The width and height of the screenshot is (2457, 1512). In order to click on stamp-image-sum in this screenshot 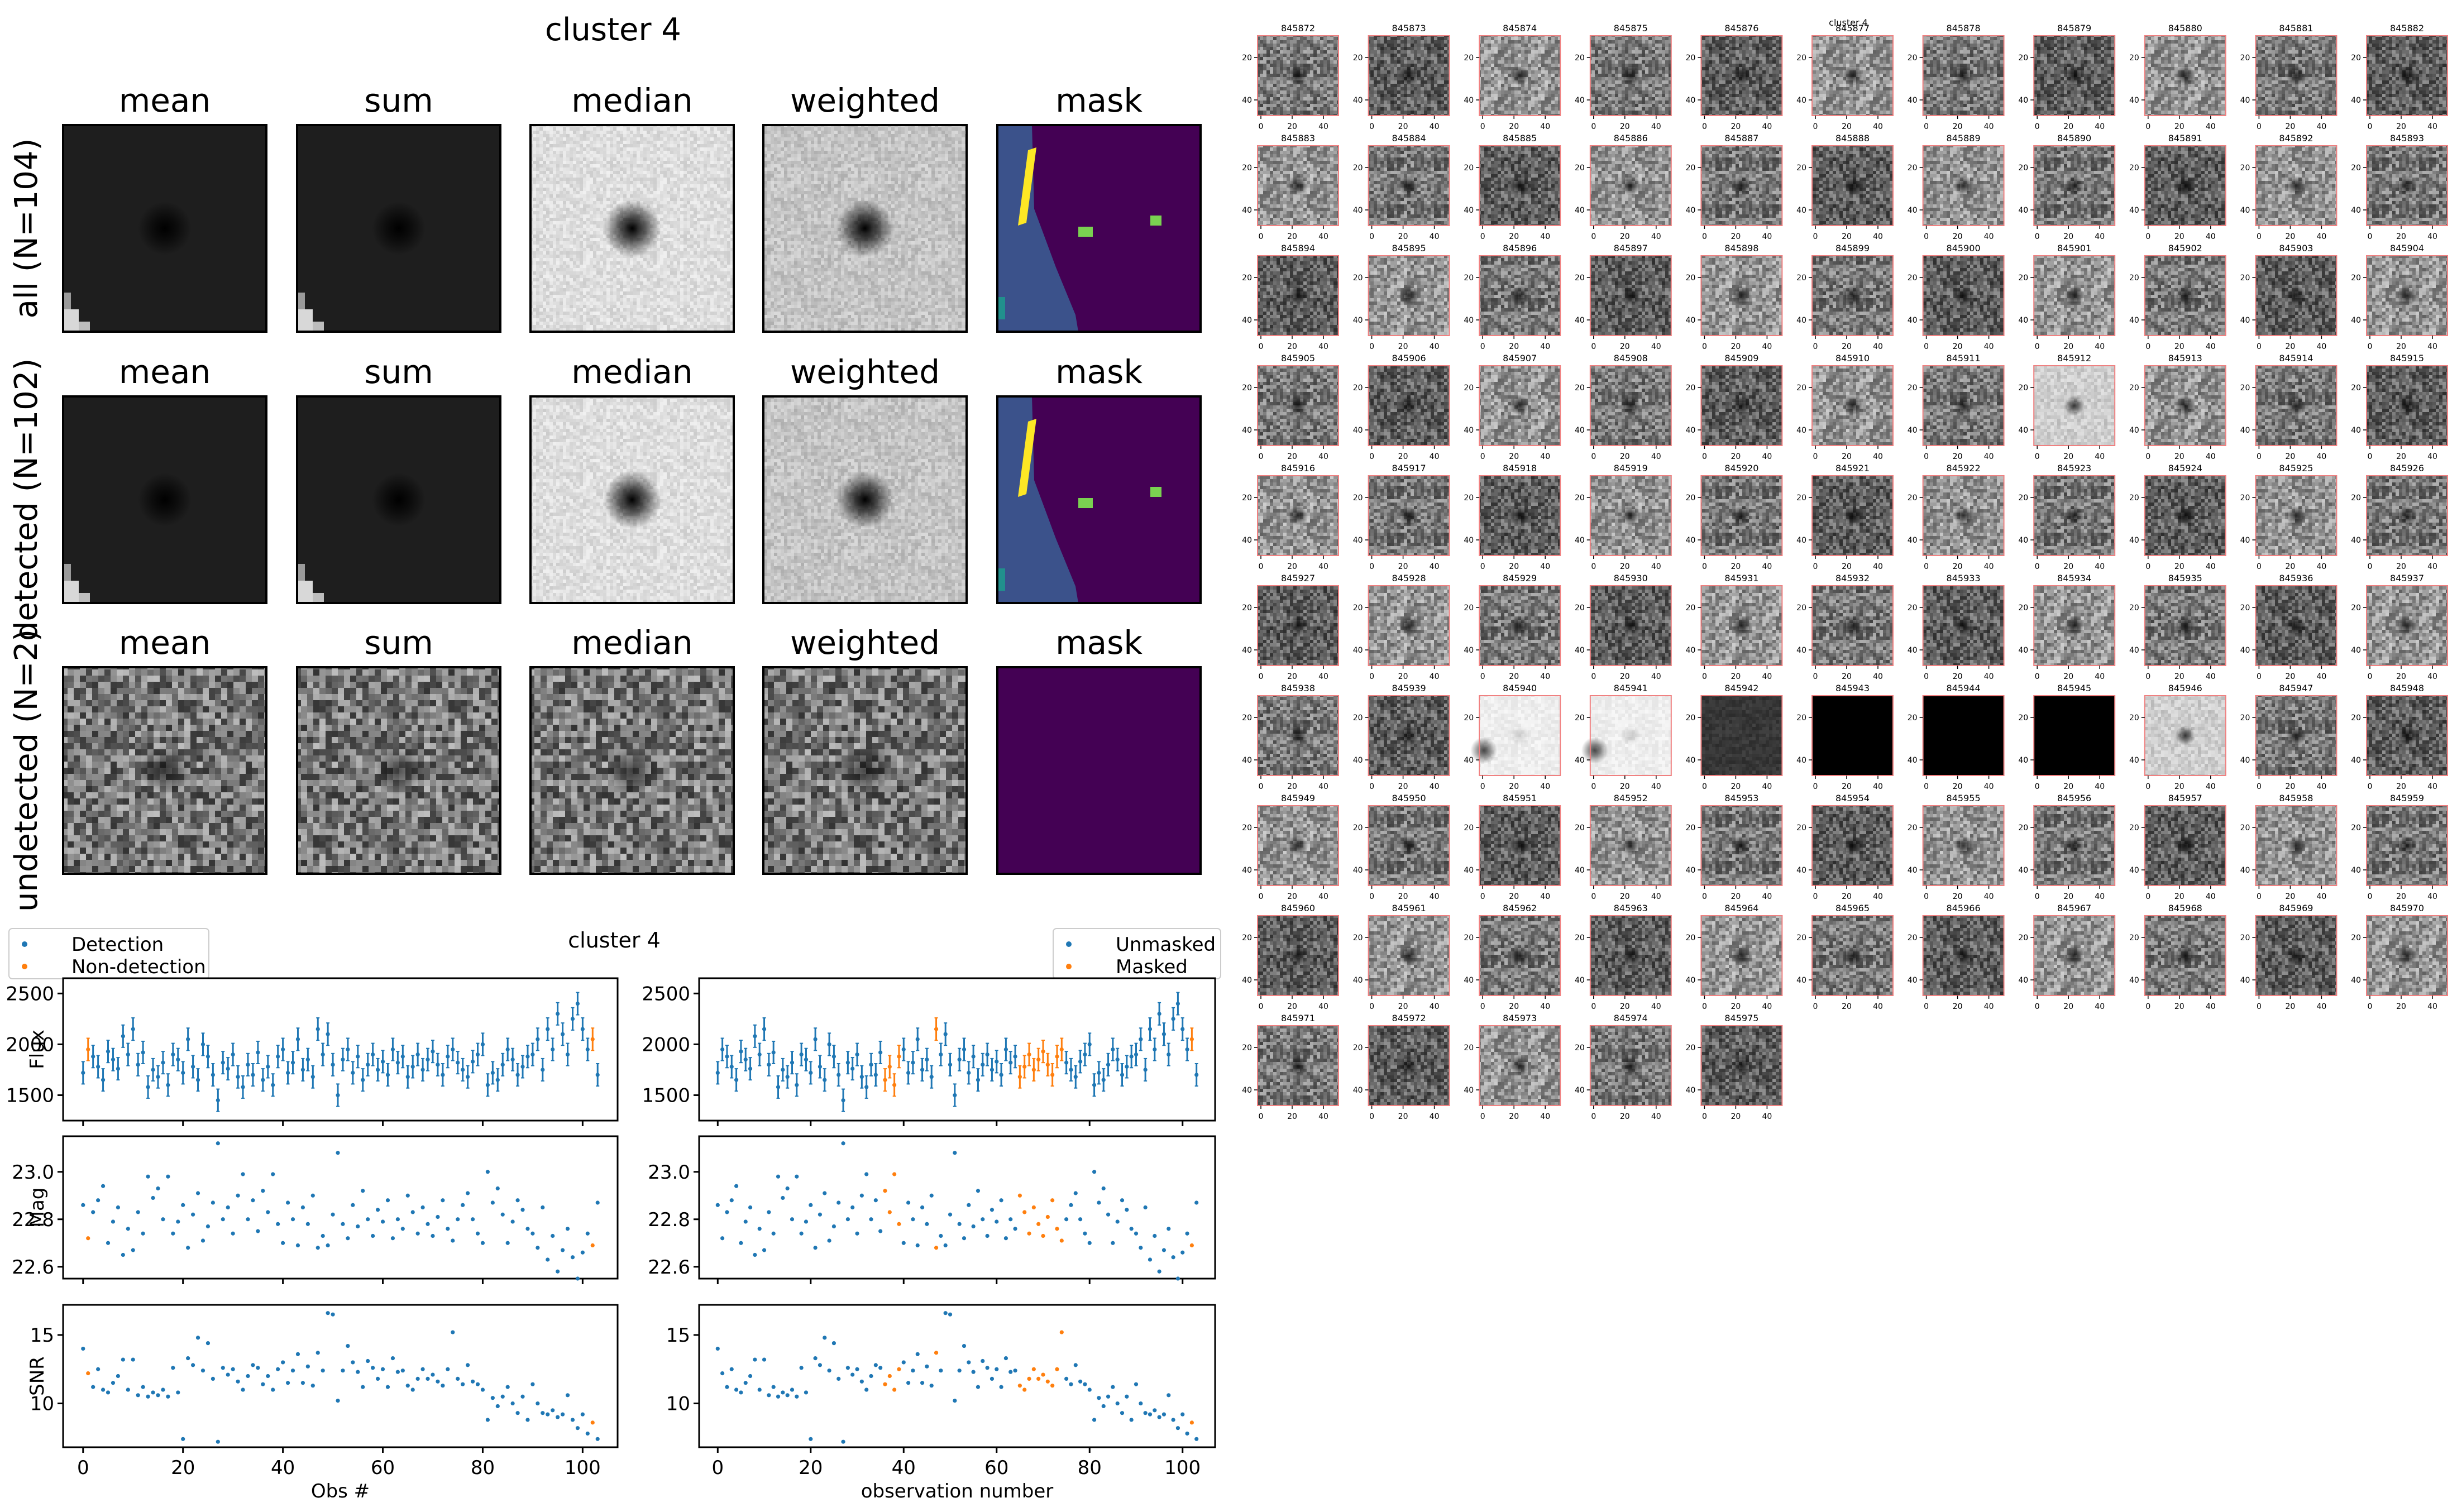, I will do `click(398, 770)`.